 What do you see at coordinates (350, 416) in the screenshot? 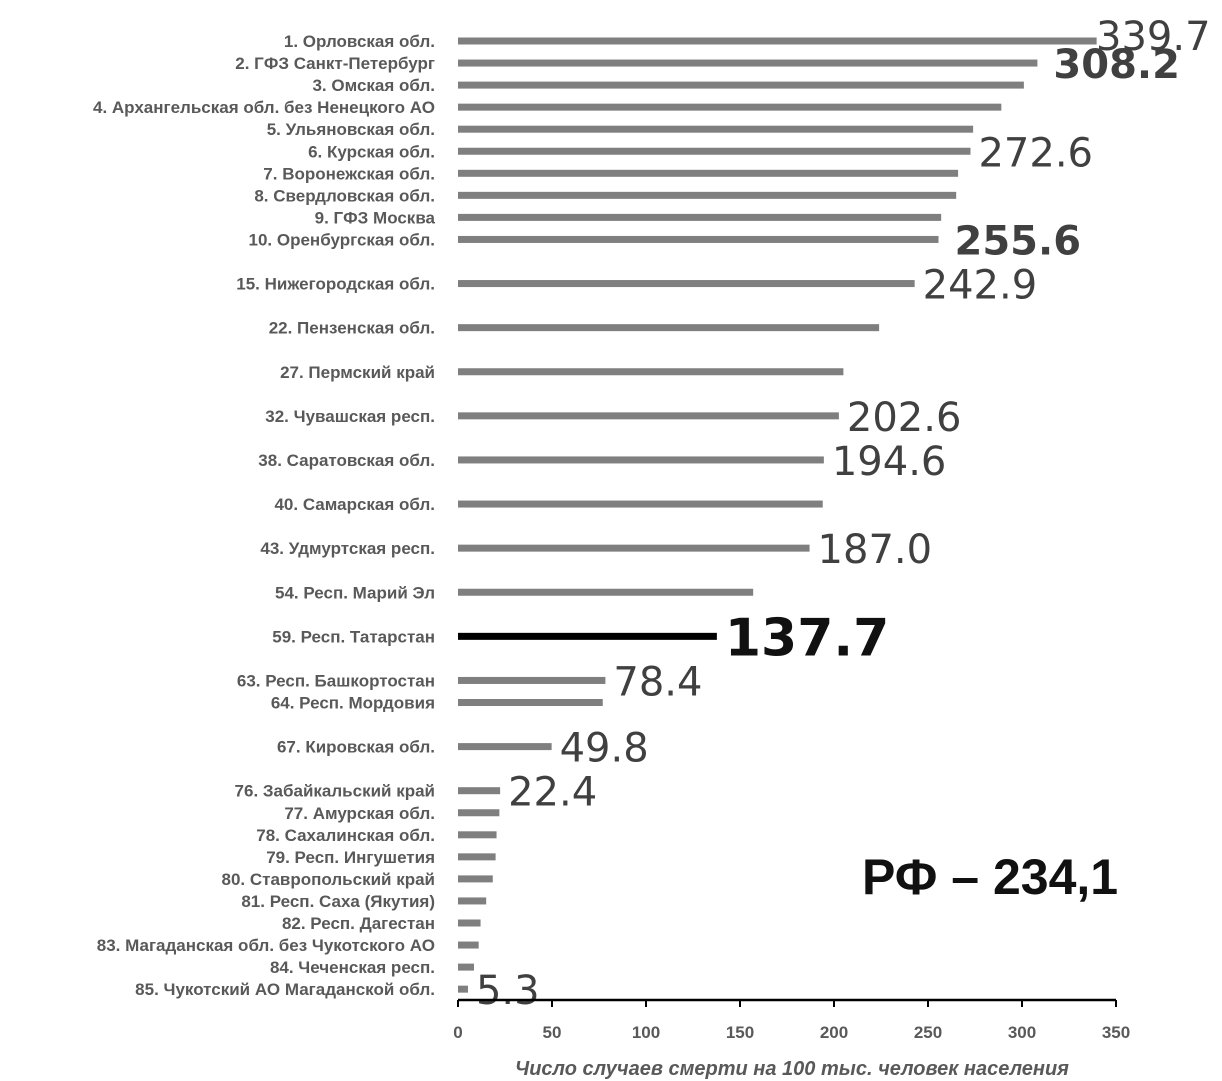
I see `category-label: 32. Чувашская респ.` at bounding box center [350, 416].